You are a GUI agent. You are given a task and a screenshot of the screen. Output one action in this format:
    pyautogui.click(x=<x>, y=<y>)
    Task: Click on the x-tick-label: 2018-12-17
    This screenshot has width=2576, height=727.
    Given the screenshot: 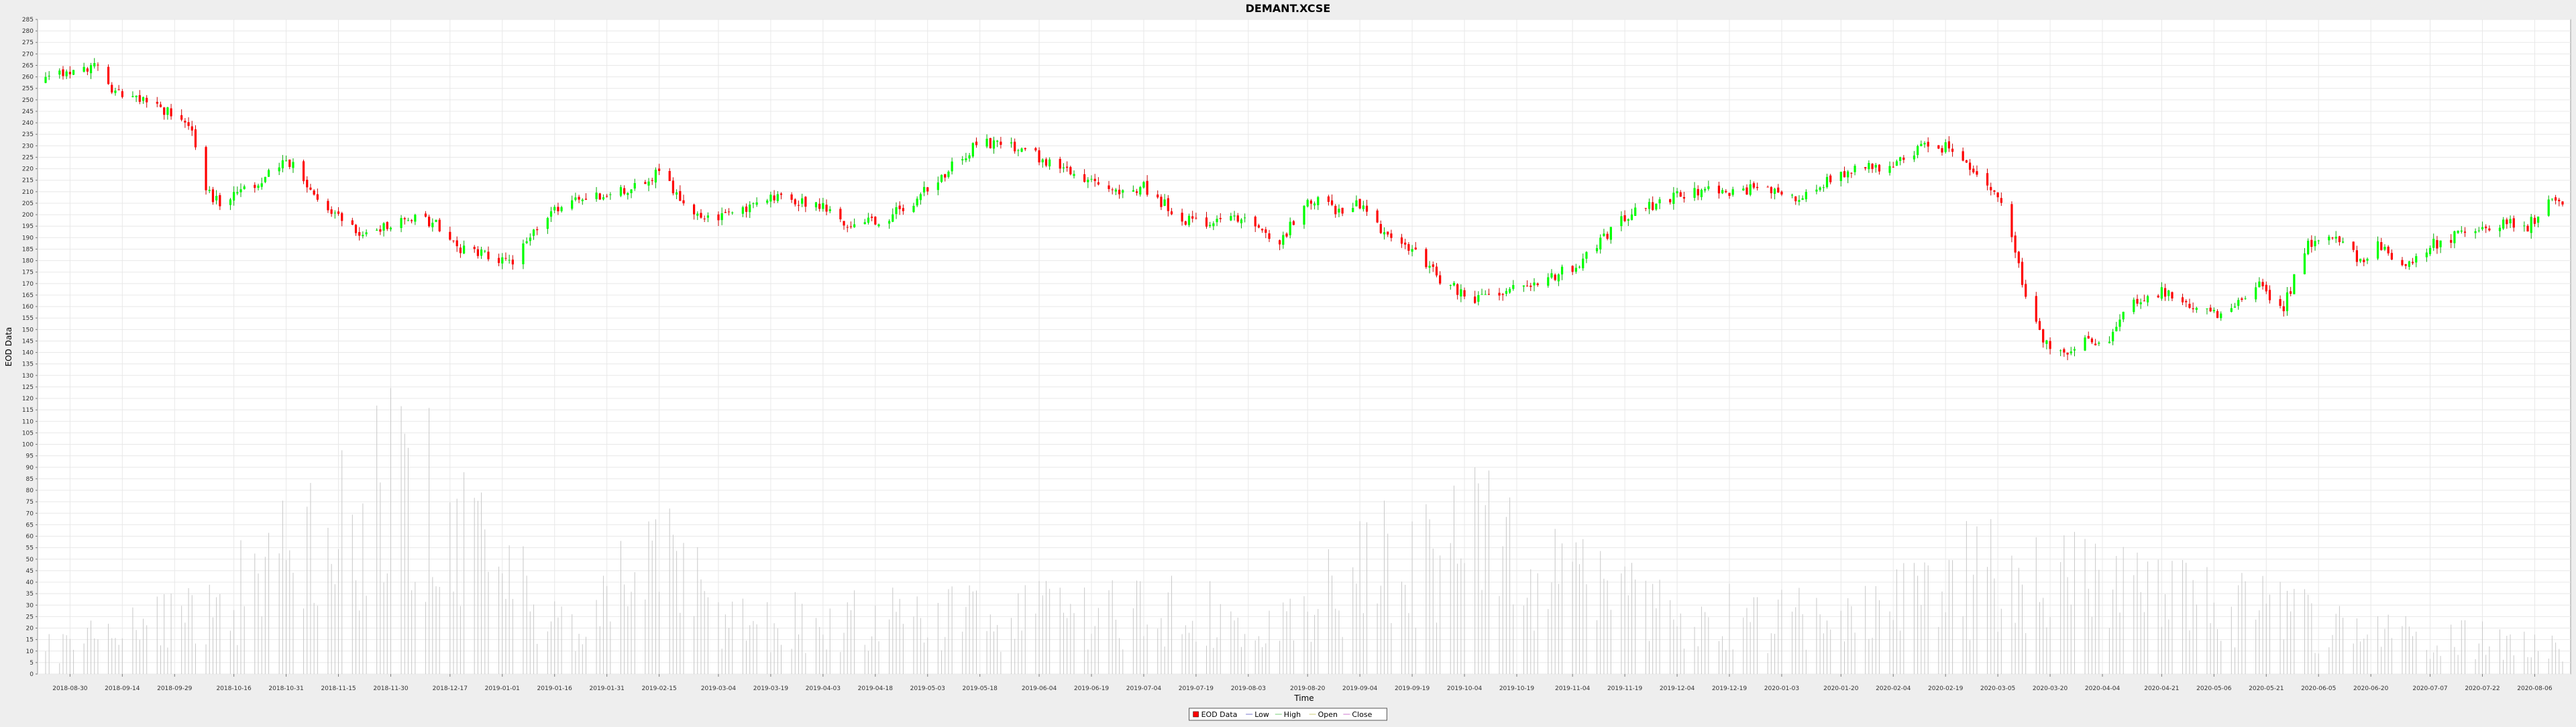 What is the action you would take?
    pyautogui.click(x=450, y=688)
    